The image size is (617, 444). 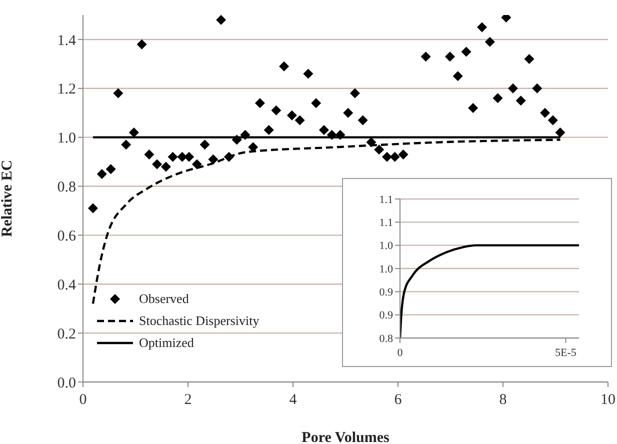 What do you see at coordinates (164, 299) in the screenshot?
I see `legend-label: Observed` at bounding box center [164, 299].